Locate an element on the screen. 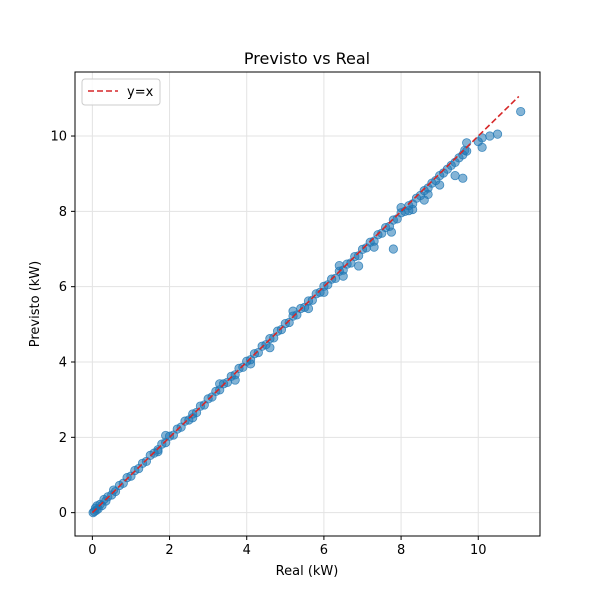  y-tick-label: 6 is located at coordinates (63, 287).